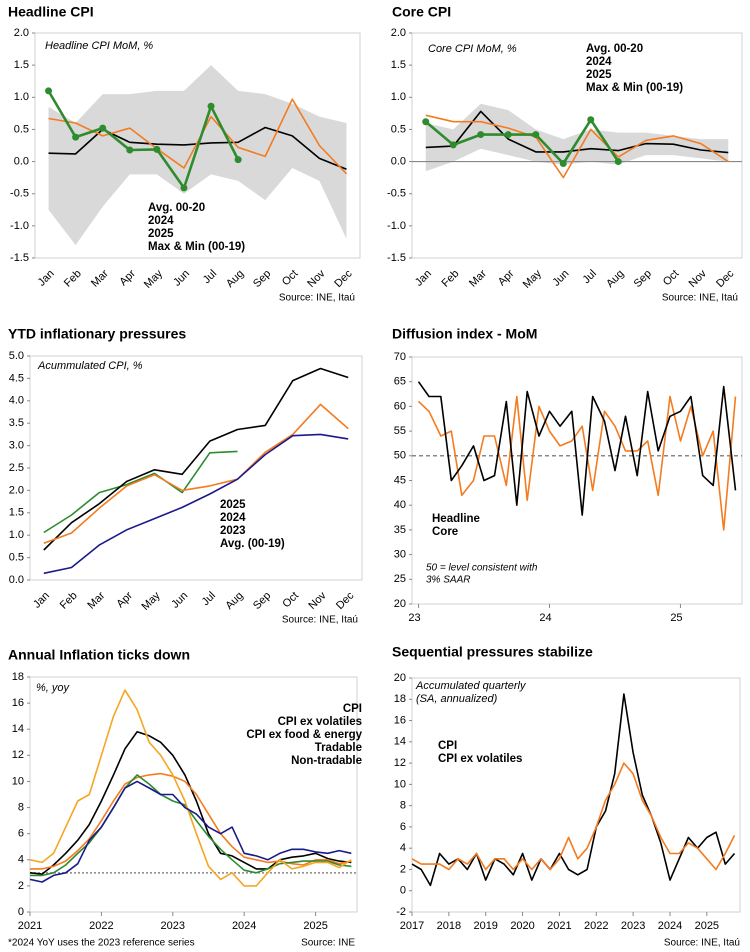  I want to click on legend-entry: CPI ex food & energy, so click(304, 735).